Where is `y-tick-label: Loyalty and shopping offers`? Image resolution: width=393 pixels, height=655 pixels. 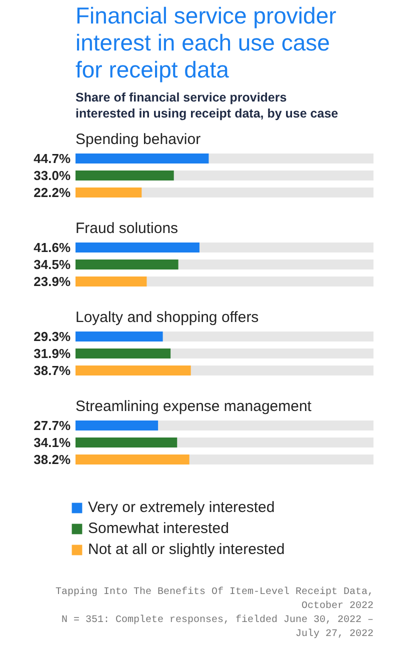 y-tick-label: Loyalty and shopping offers is located at coordinates (167, 317).